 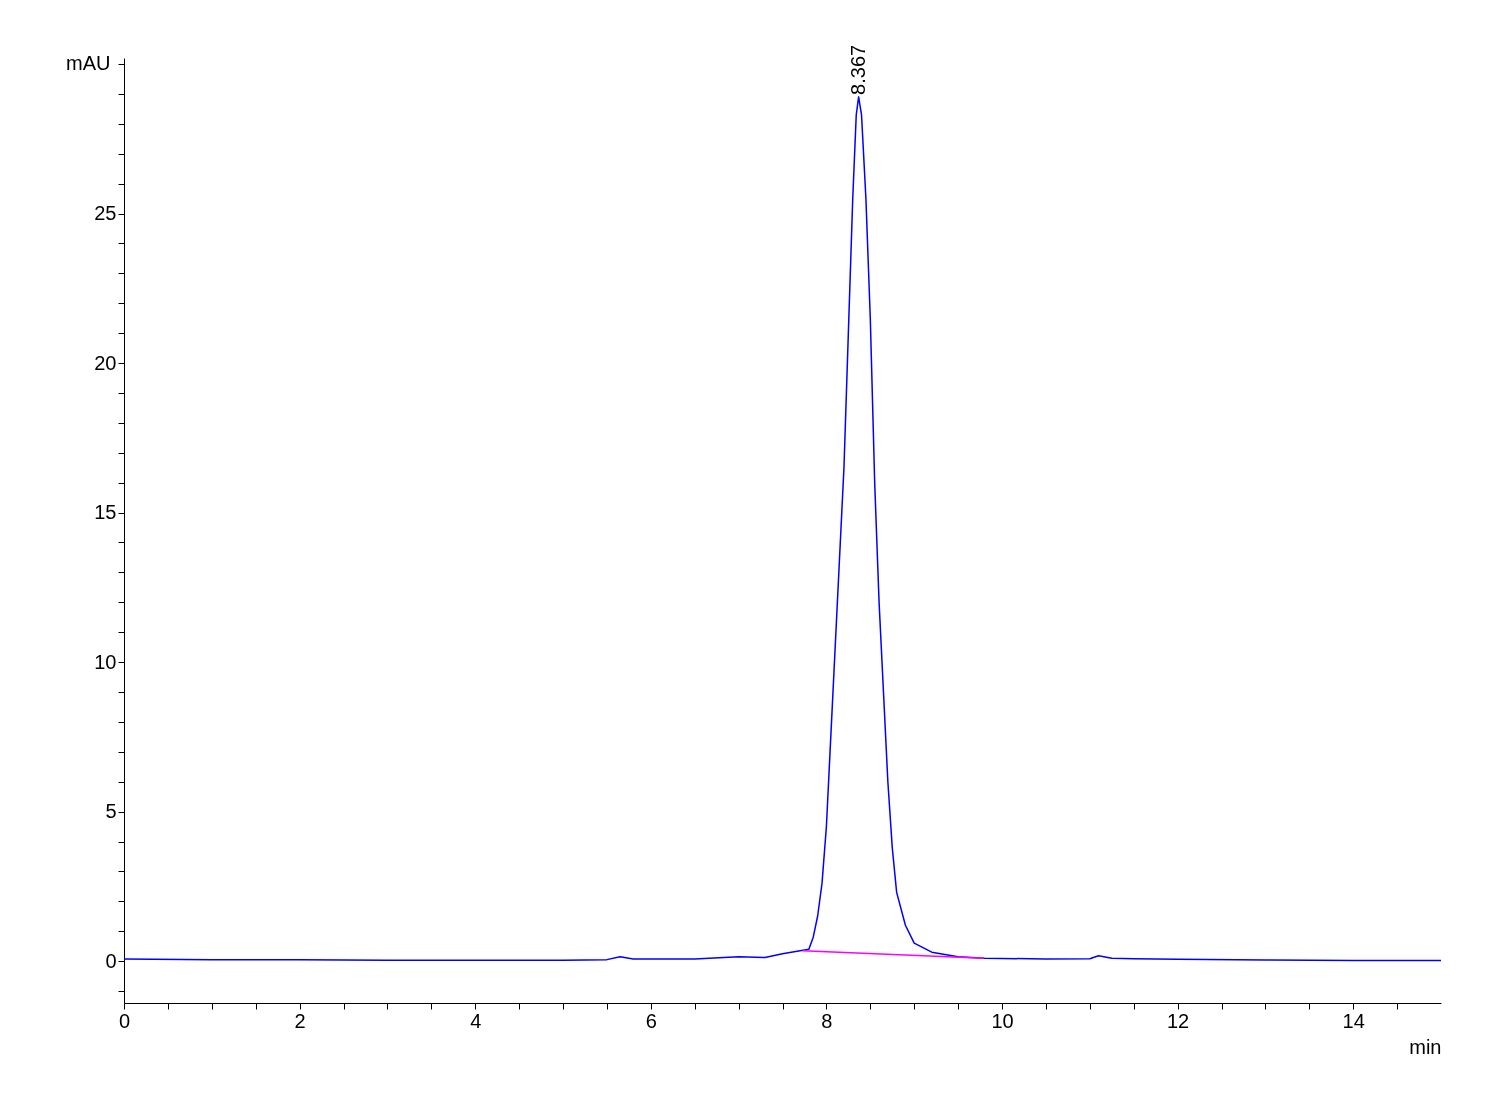 I want to click on x-tick-label: 8, so click(x=827, y=1020).